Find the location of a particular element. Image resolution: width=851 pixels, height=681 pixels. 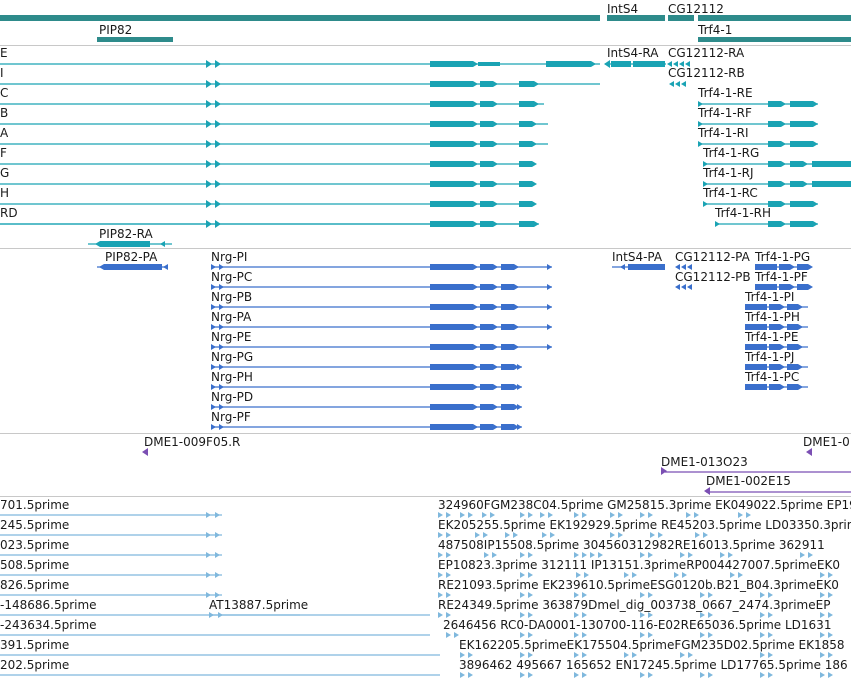

protein-label-nrg: Nrg-PC is located at coordinates (232, 277).